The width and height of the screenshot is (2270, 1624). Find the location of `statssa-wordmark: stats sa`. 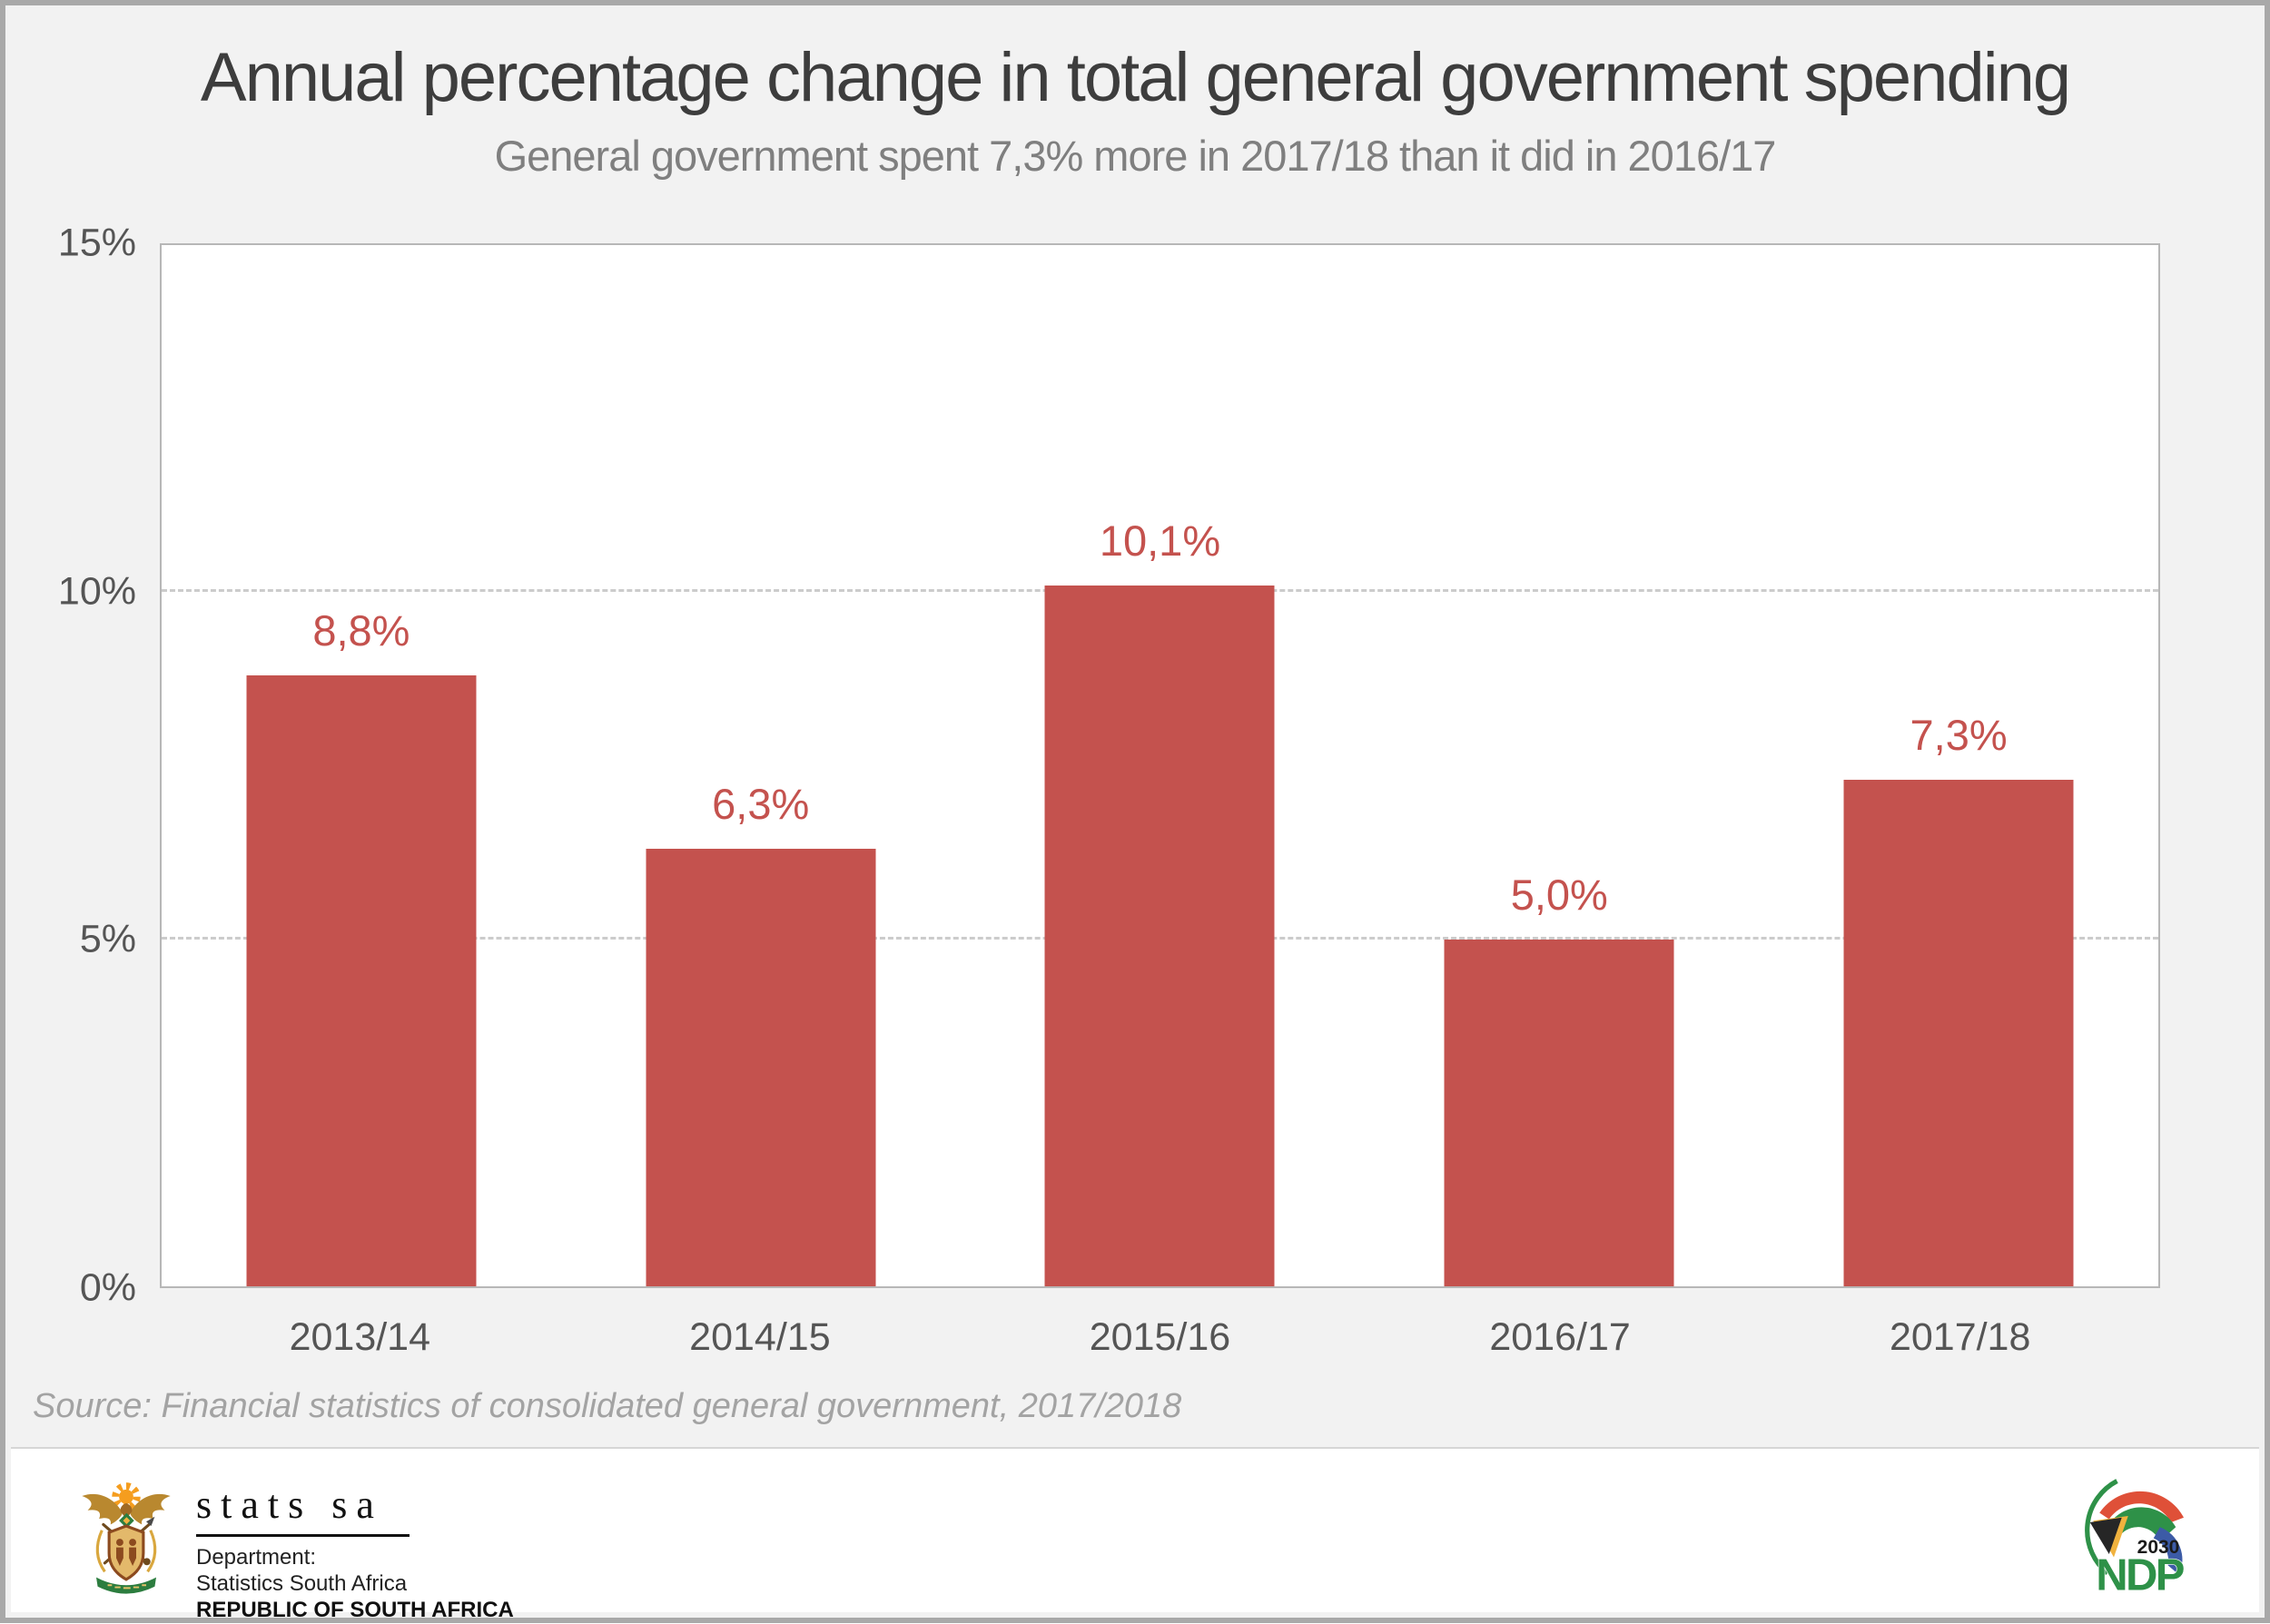

statssa-wordmark: stats sa is located at coordinates (289, 1504).